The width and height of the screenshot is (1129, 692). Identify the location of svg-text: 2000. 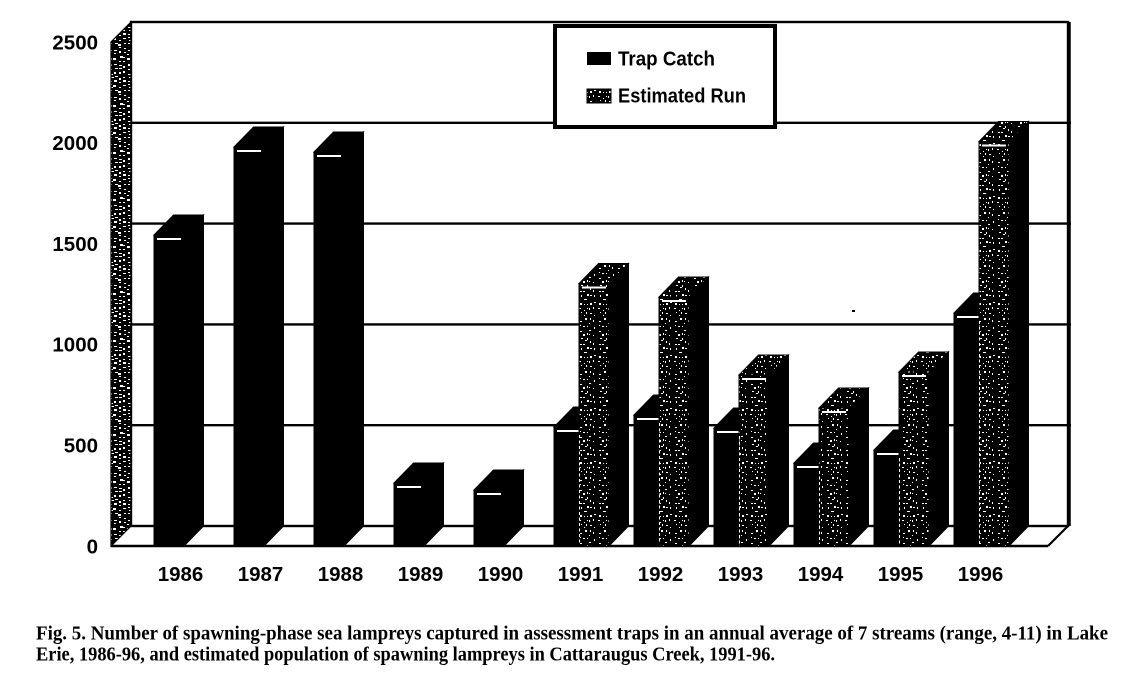
(75, 143).